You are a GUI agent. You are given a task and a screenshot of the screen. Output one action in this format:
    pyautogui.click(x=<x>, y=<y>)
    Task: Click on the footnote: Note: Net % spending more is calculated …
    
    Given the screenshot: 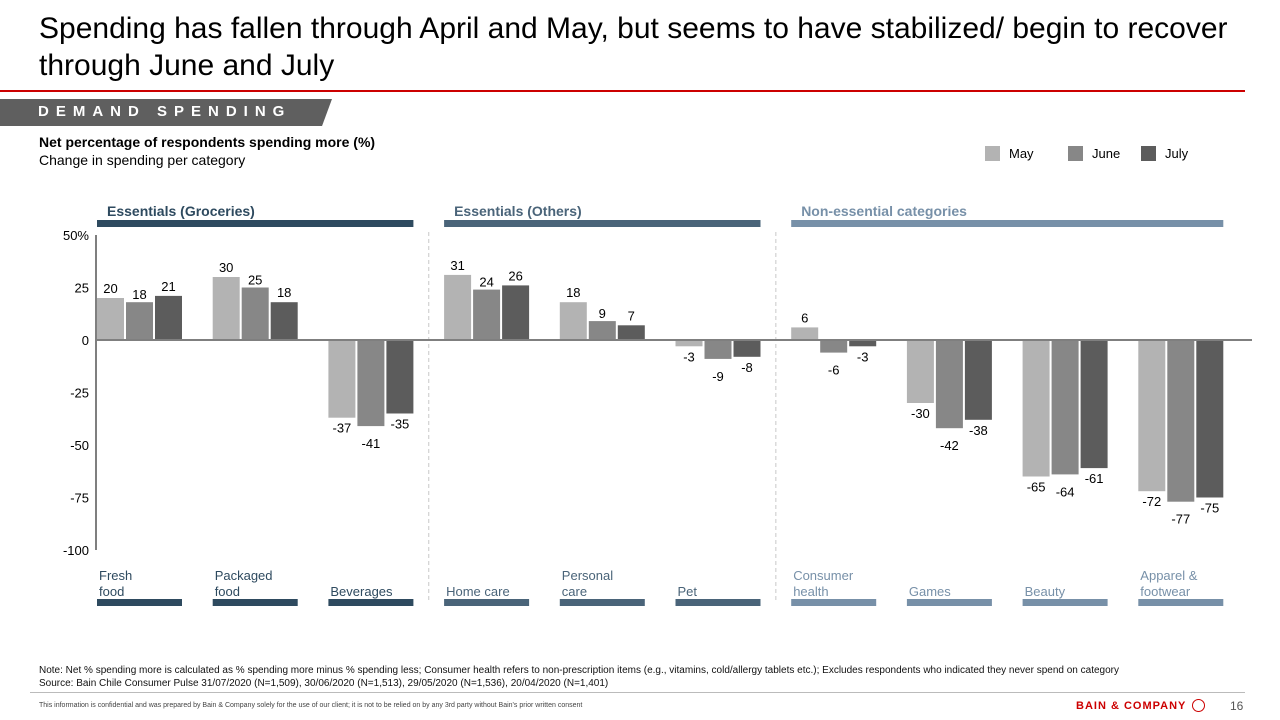 What is the action you would take?
    pyautogui.click(x=579, y=677)
    